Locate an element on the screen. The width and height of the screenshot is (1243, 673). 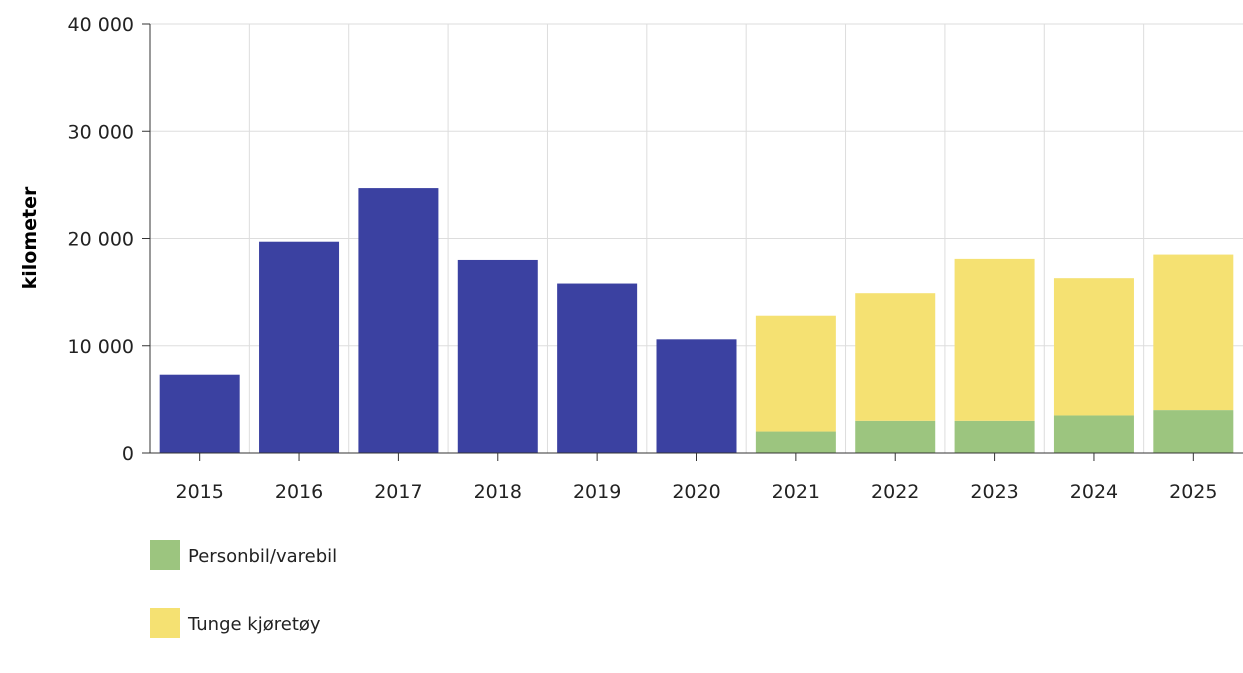
y-tick-label: 10 000 is located at coordinates (101, 347).